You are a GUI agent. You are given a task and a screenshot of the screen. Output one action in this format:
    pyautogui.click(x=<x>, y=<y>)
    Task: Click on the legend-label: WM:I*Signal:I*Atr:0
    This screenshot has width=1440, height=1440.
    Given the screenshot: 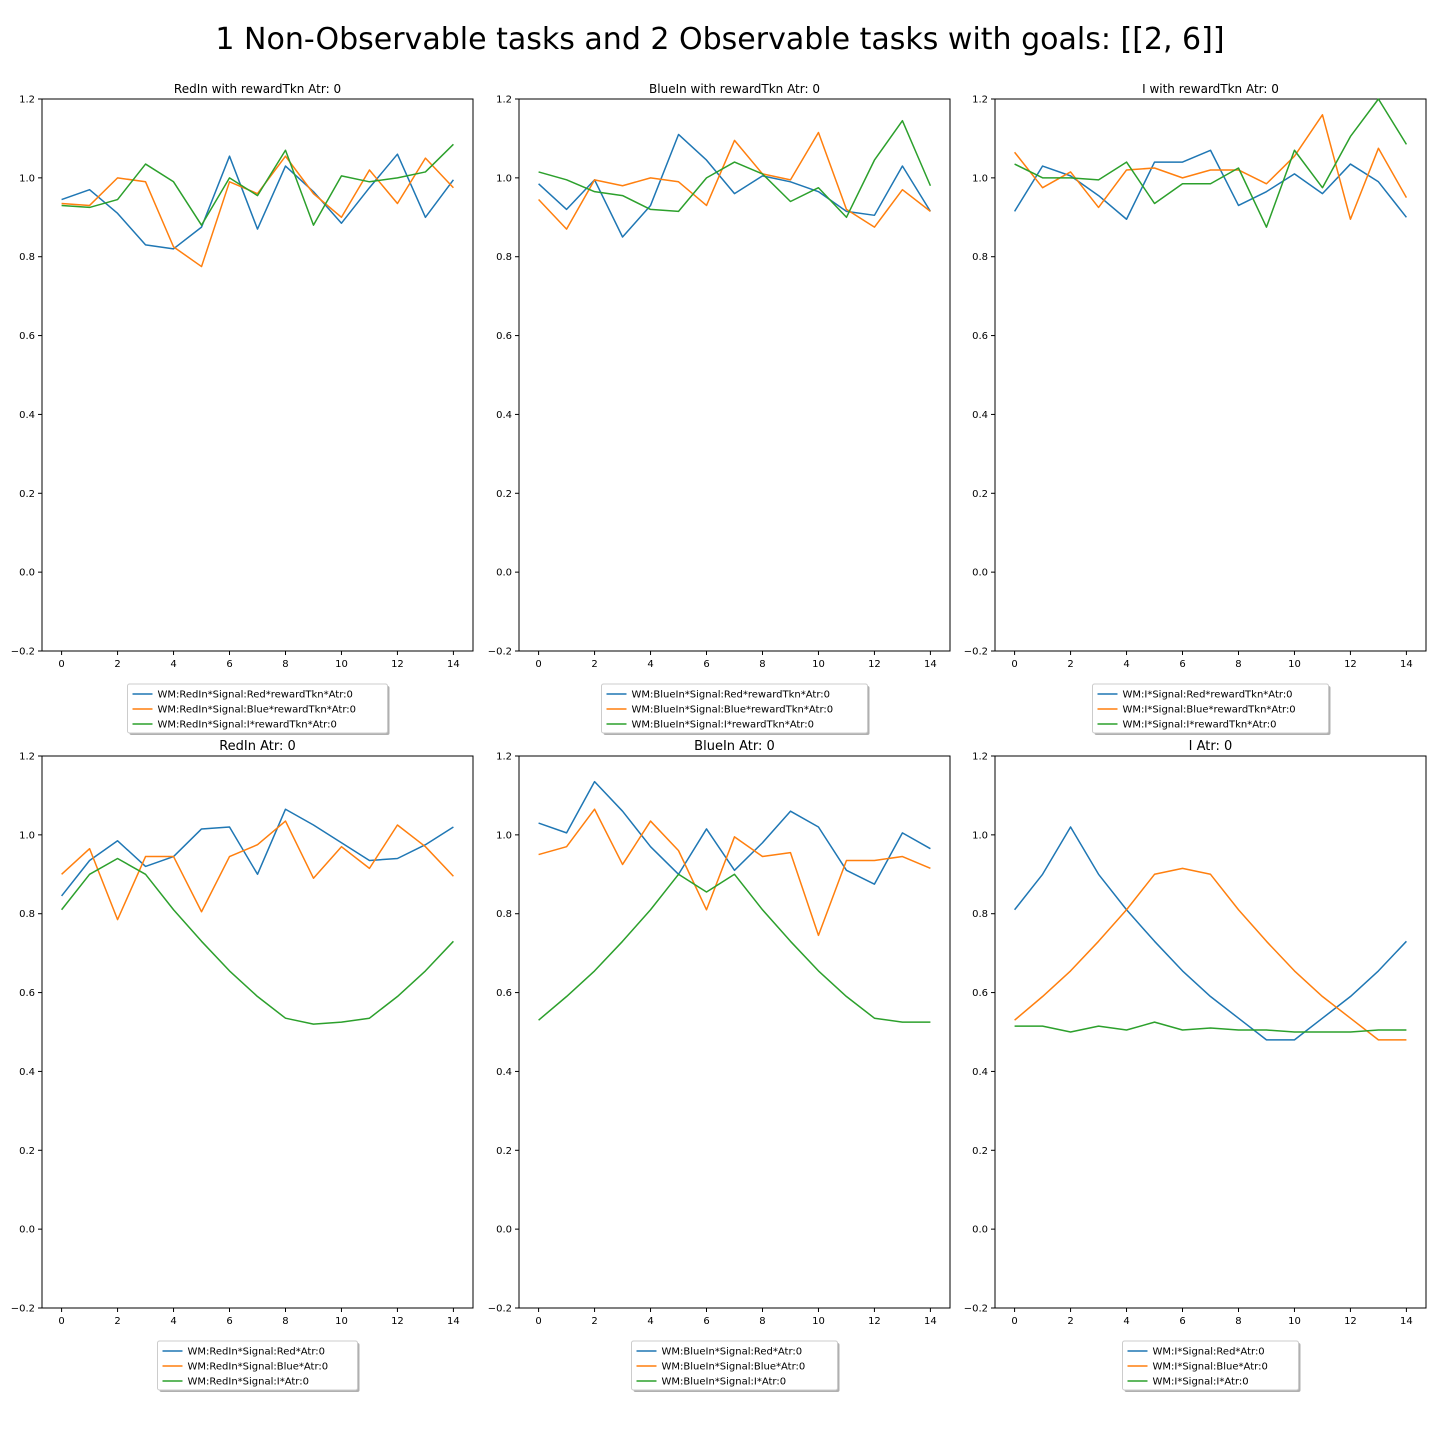 What is the action you would take?
    pyautogui.click(x=1201, y=1382)
    